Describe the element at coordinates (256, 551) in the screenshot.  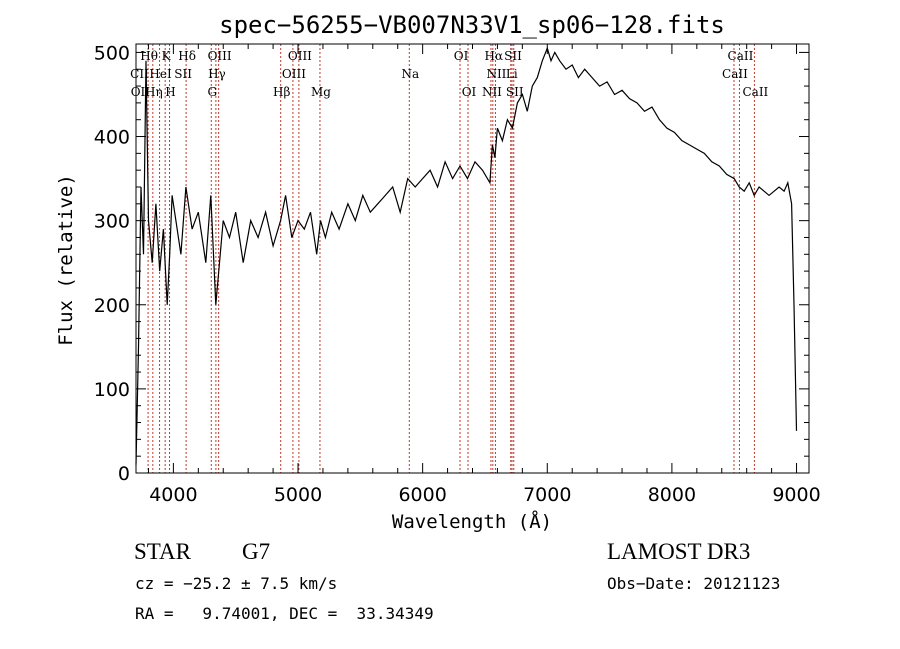
I see `object-subclass: G7` at that location.